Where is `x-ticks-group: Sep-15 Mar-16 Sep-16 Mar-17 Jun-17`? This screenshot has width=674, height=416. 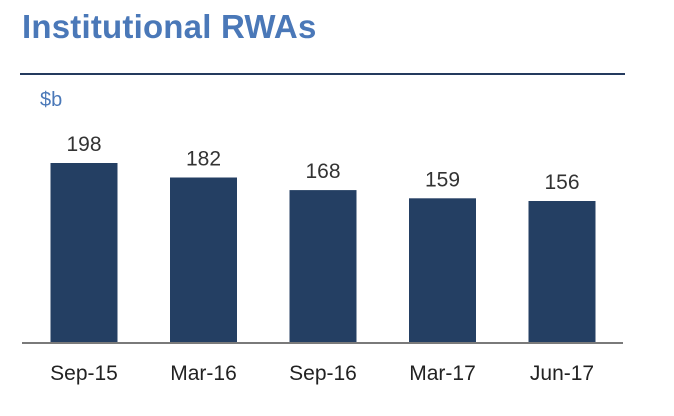 x-ticks-group: Sep-15 Mar-16 Sep-16 Mar-17 Jun-17 is located at coordinates (322, 373).